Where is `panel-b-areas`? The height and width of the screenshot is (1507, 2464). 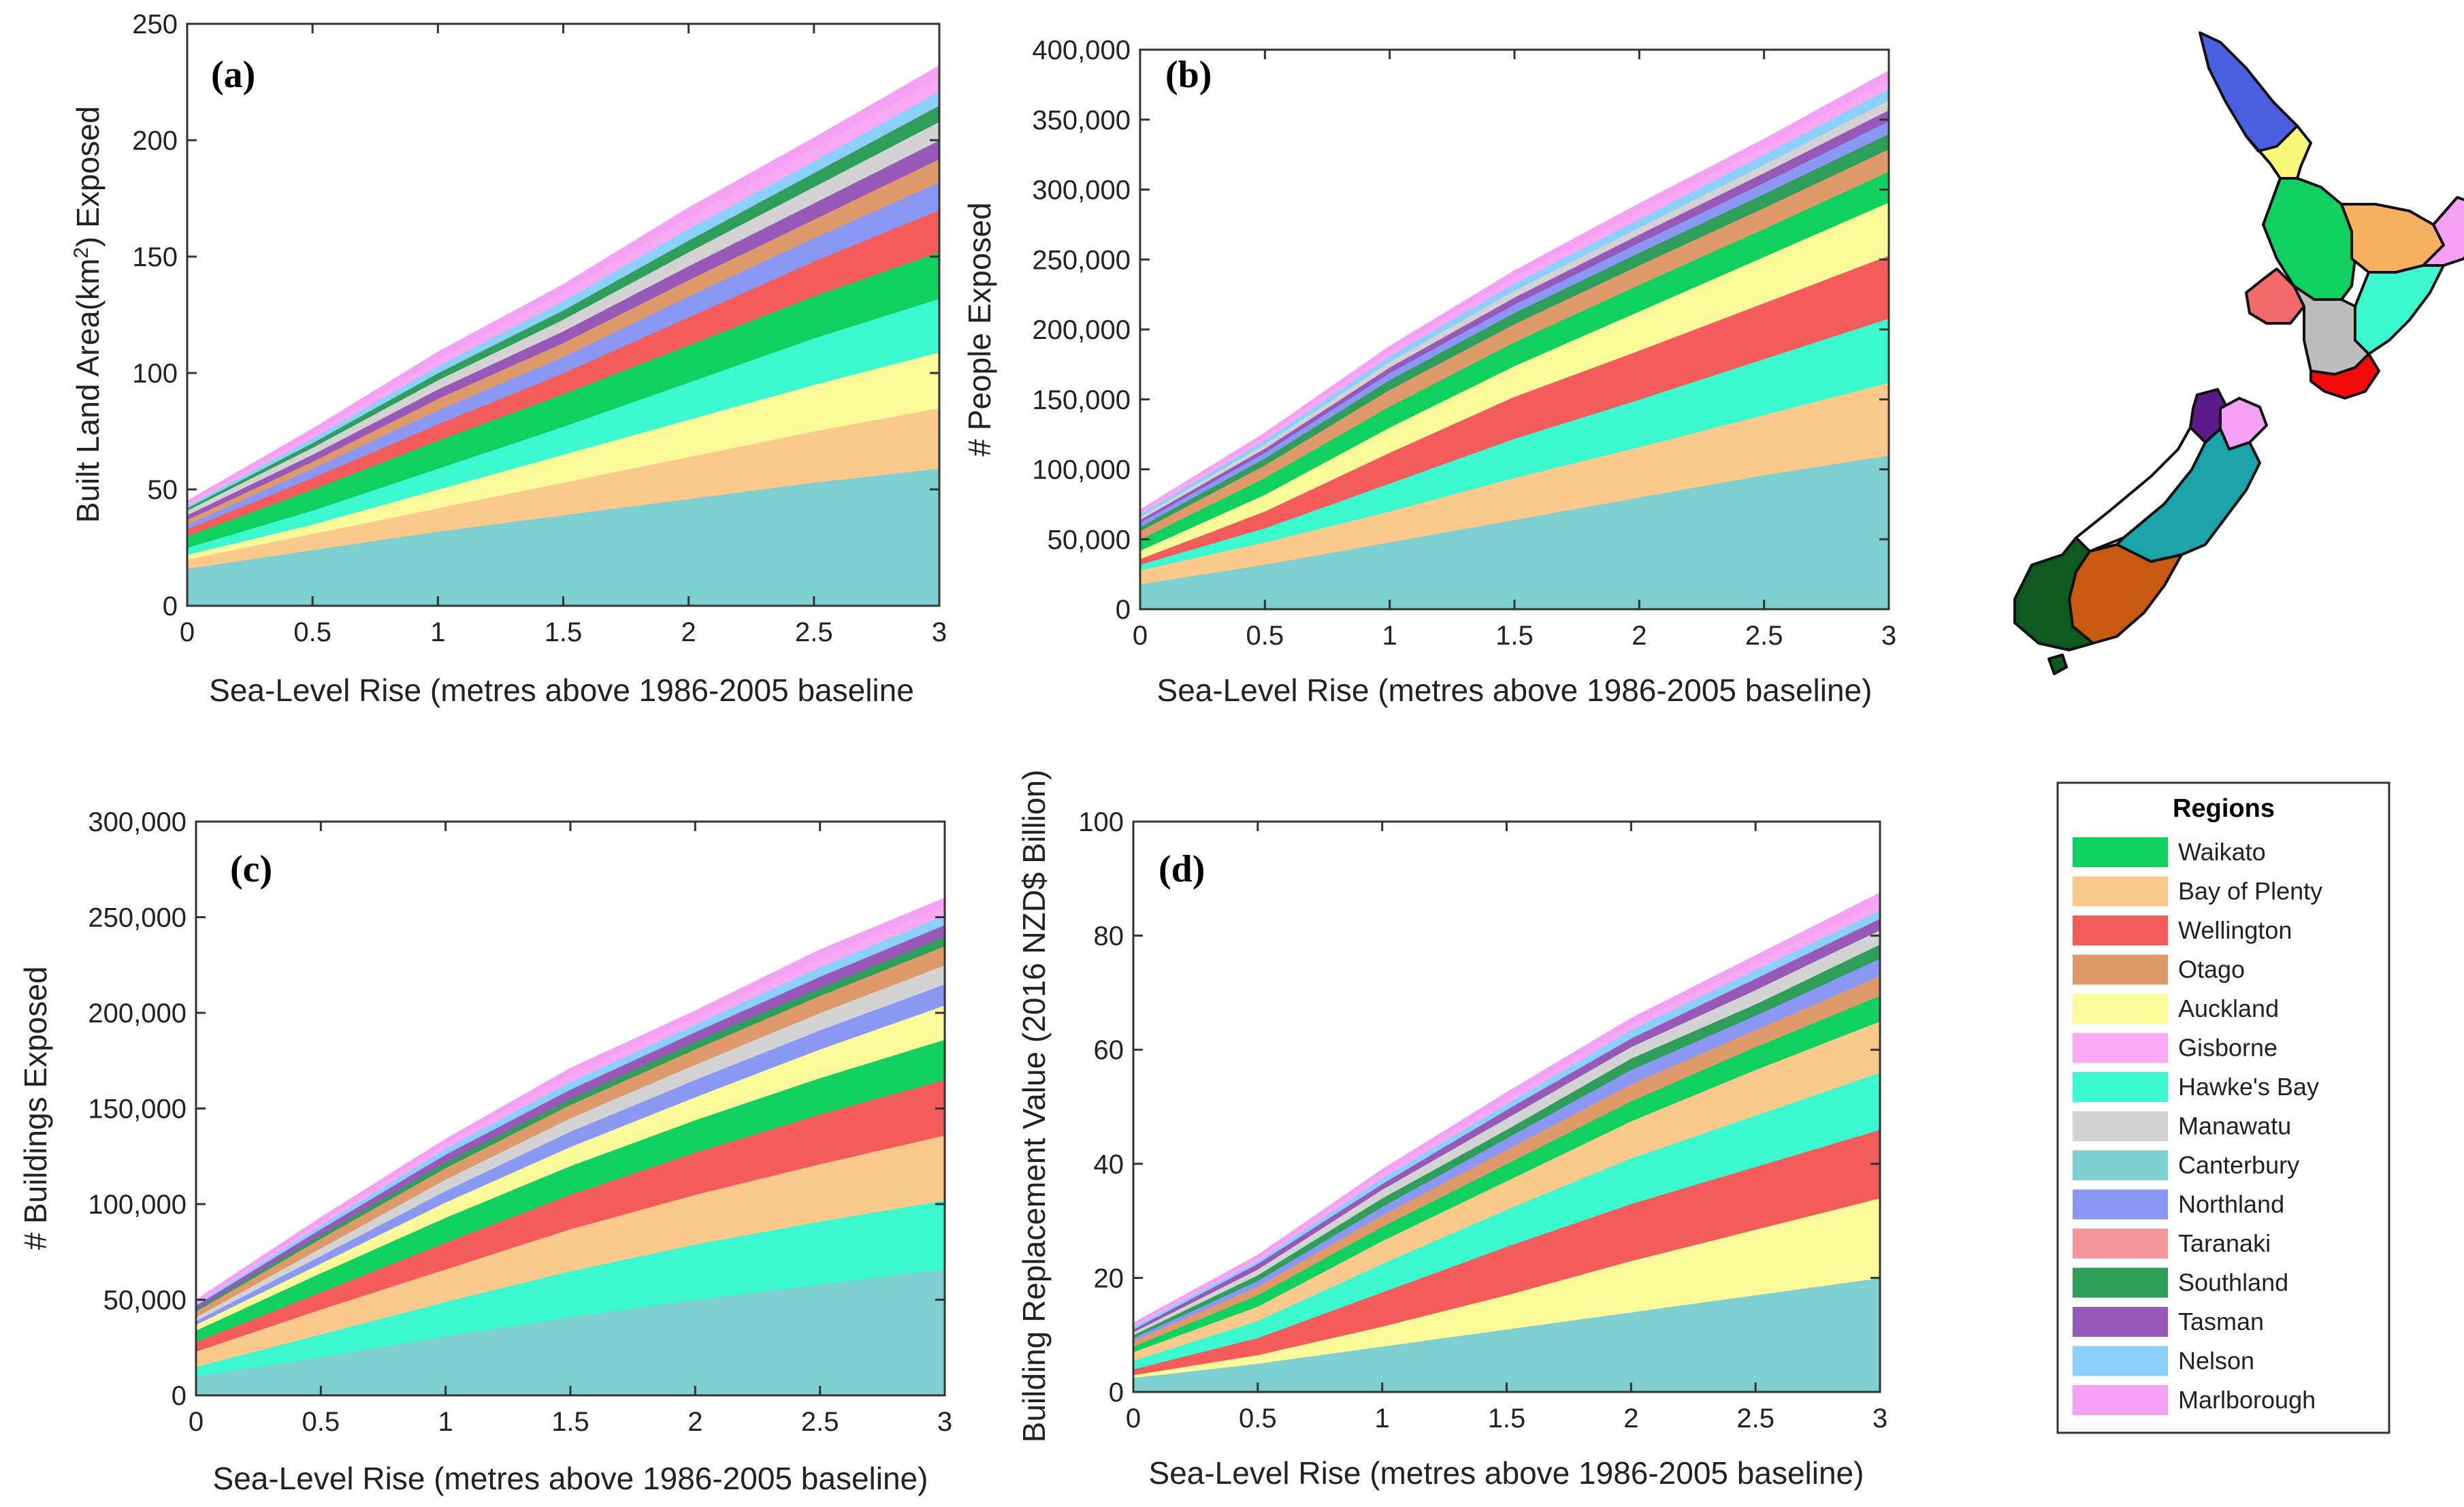
panel-b-areas is located at coordinates (1514, 339).